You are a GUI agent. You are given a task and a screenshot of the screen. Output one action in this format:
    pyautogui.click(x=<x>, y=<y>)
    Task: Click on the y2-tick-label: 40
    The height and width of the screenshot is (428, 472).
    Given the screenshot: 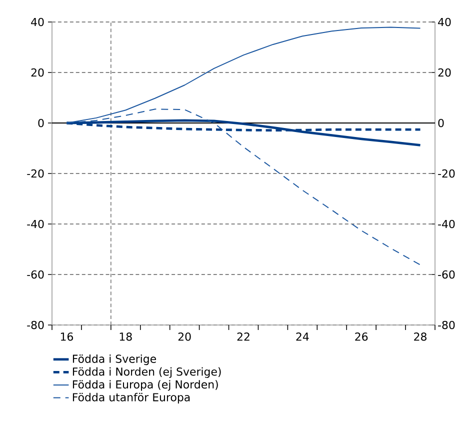 What is the action you would take?
    pyautogui.click(x=444, y=22)
    